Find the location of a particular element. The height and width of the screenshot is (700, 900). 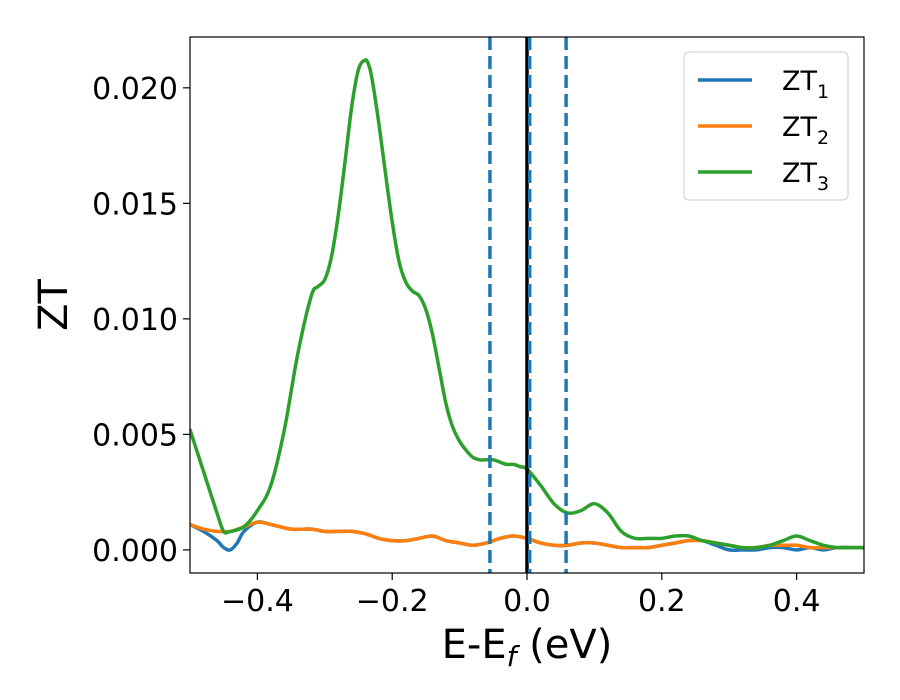

x-axis-title: E-Ef (eV) is located at coordinates (527, 647).